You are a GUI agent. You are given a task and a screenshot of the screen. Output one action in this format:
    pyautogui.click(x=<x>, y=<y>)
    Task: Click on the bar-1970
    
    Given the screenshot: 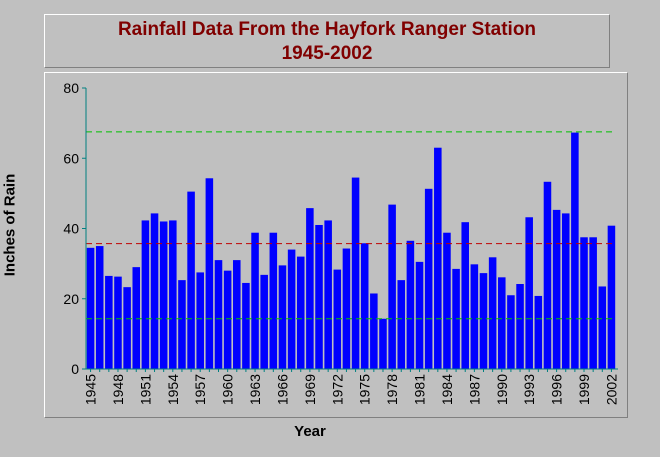 What is the action you would take?
    pyautogui.click(x=319, y=296)
    